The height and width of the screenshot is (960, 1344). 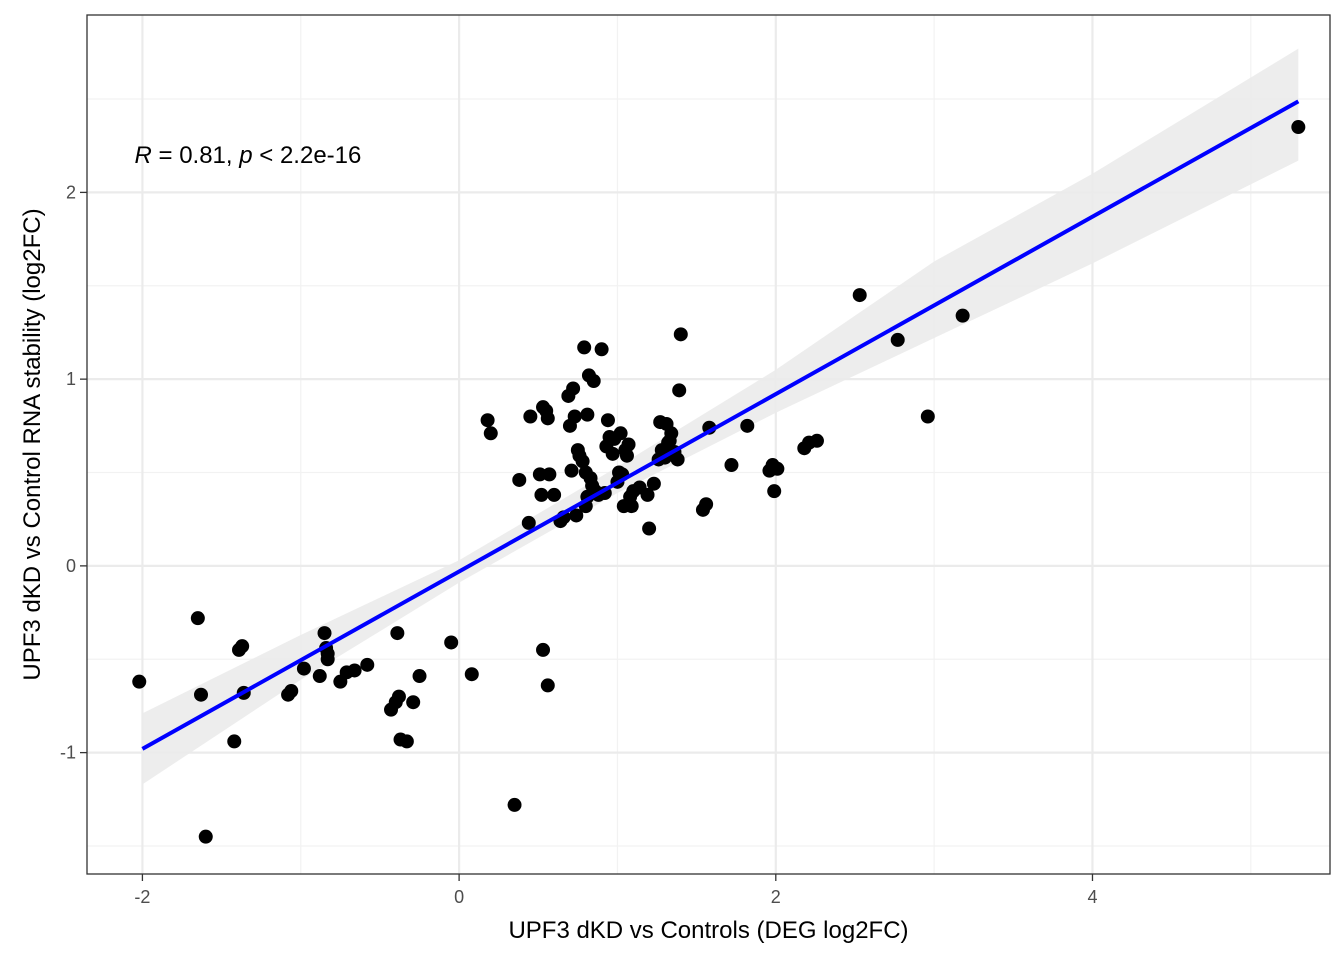 What do you see at coordinates (142, 897) in the screenshot?
I see `x-tick-label: -2` at bounding box center [142, 897].